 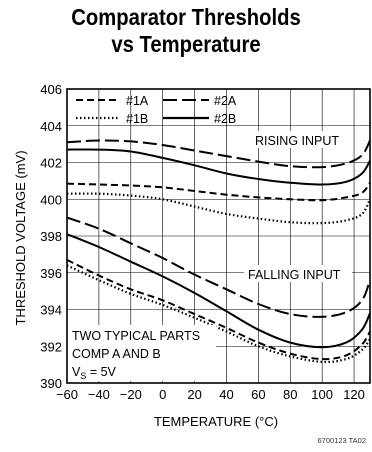 I want to click on legend: #1A #2A #1B #2B, so click(x=156, y=110).